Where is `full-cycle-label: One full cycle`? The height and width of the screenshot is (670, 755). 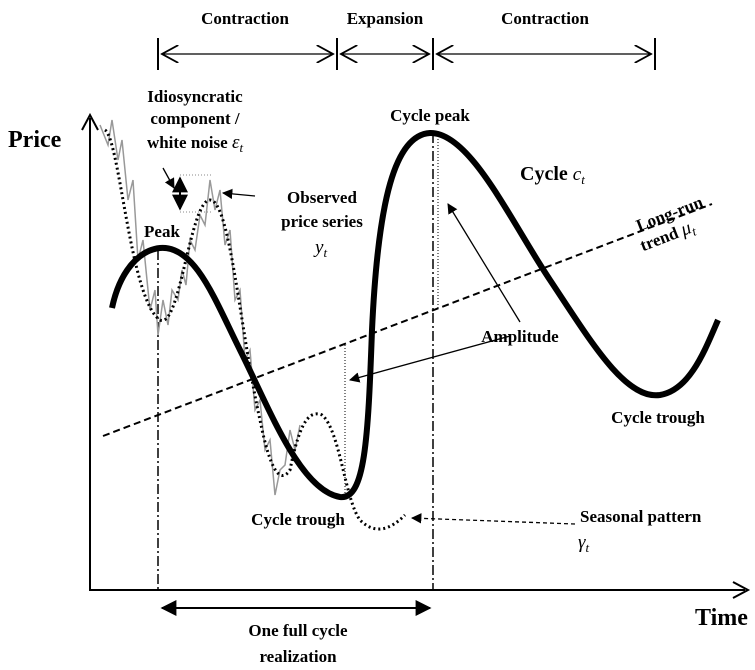 full-cycle-label: One full cycle is located at coordinates (298, 630).